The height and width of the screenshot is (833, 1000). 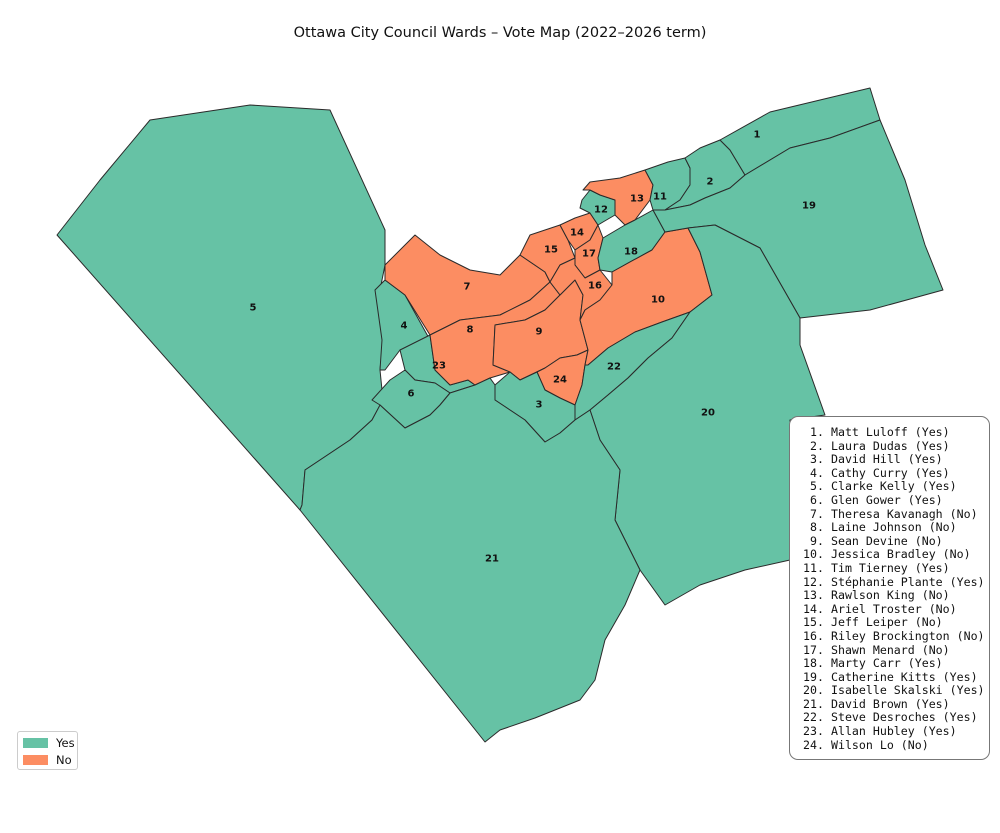 I want to click on ward-label-16: 16, so click(x=595, y=286).